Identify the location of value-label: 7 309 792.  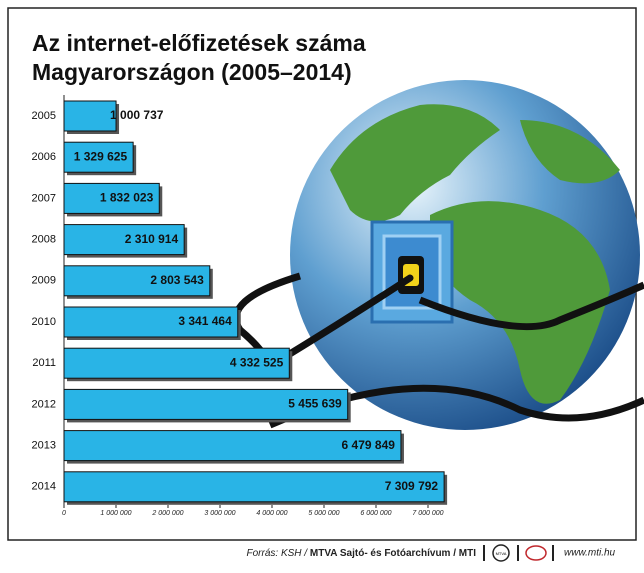
(412, 486).